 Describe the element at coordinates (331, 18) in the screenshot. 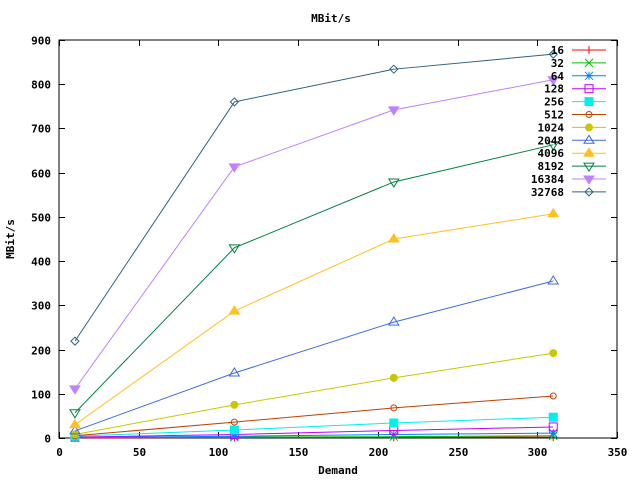

I see `chart-title: MBit/s` at that location.